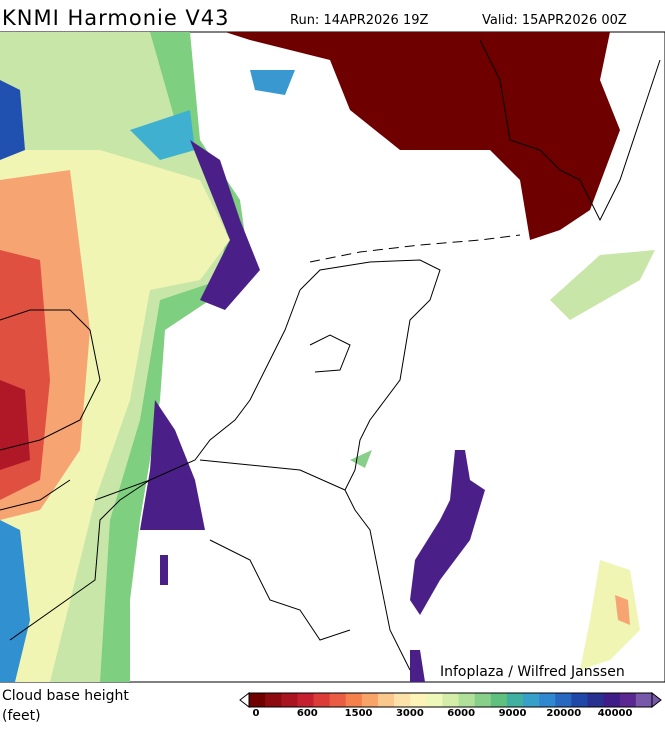  Describe the element at coordinates (256, 713) in the screenshot. I see `colorbar-label: 0` at that location.